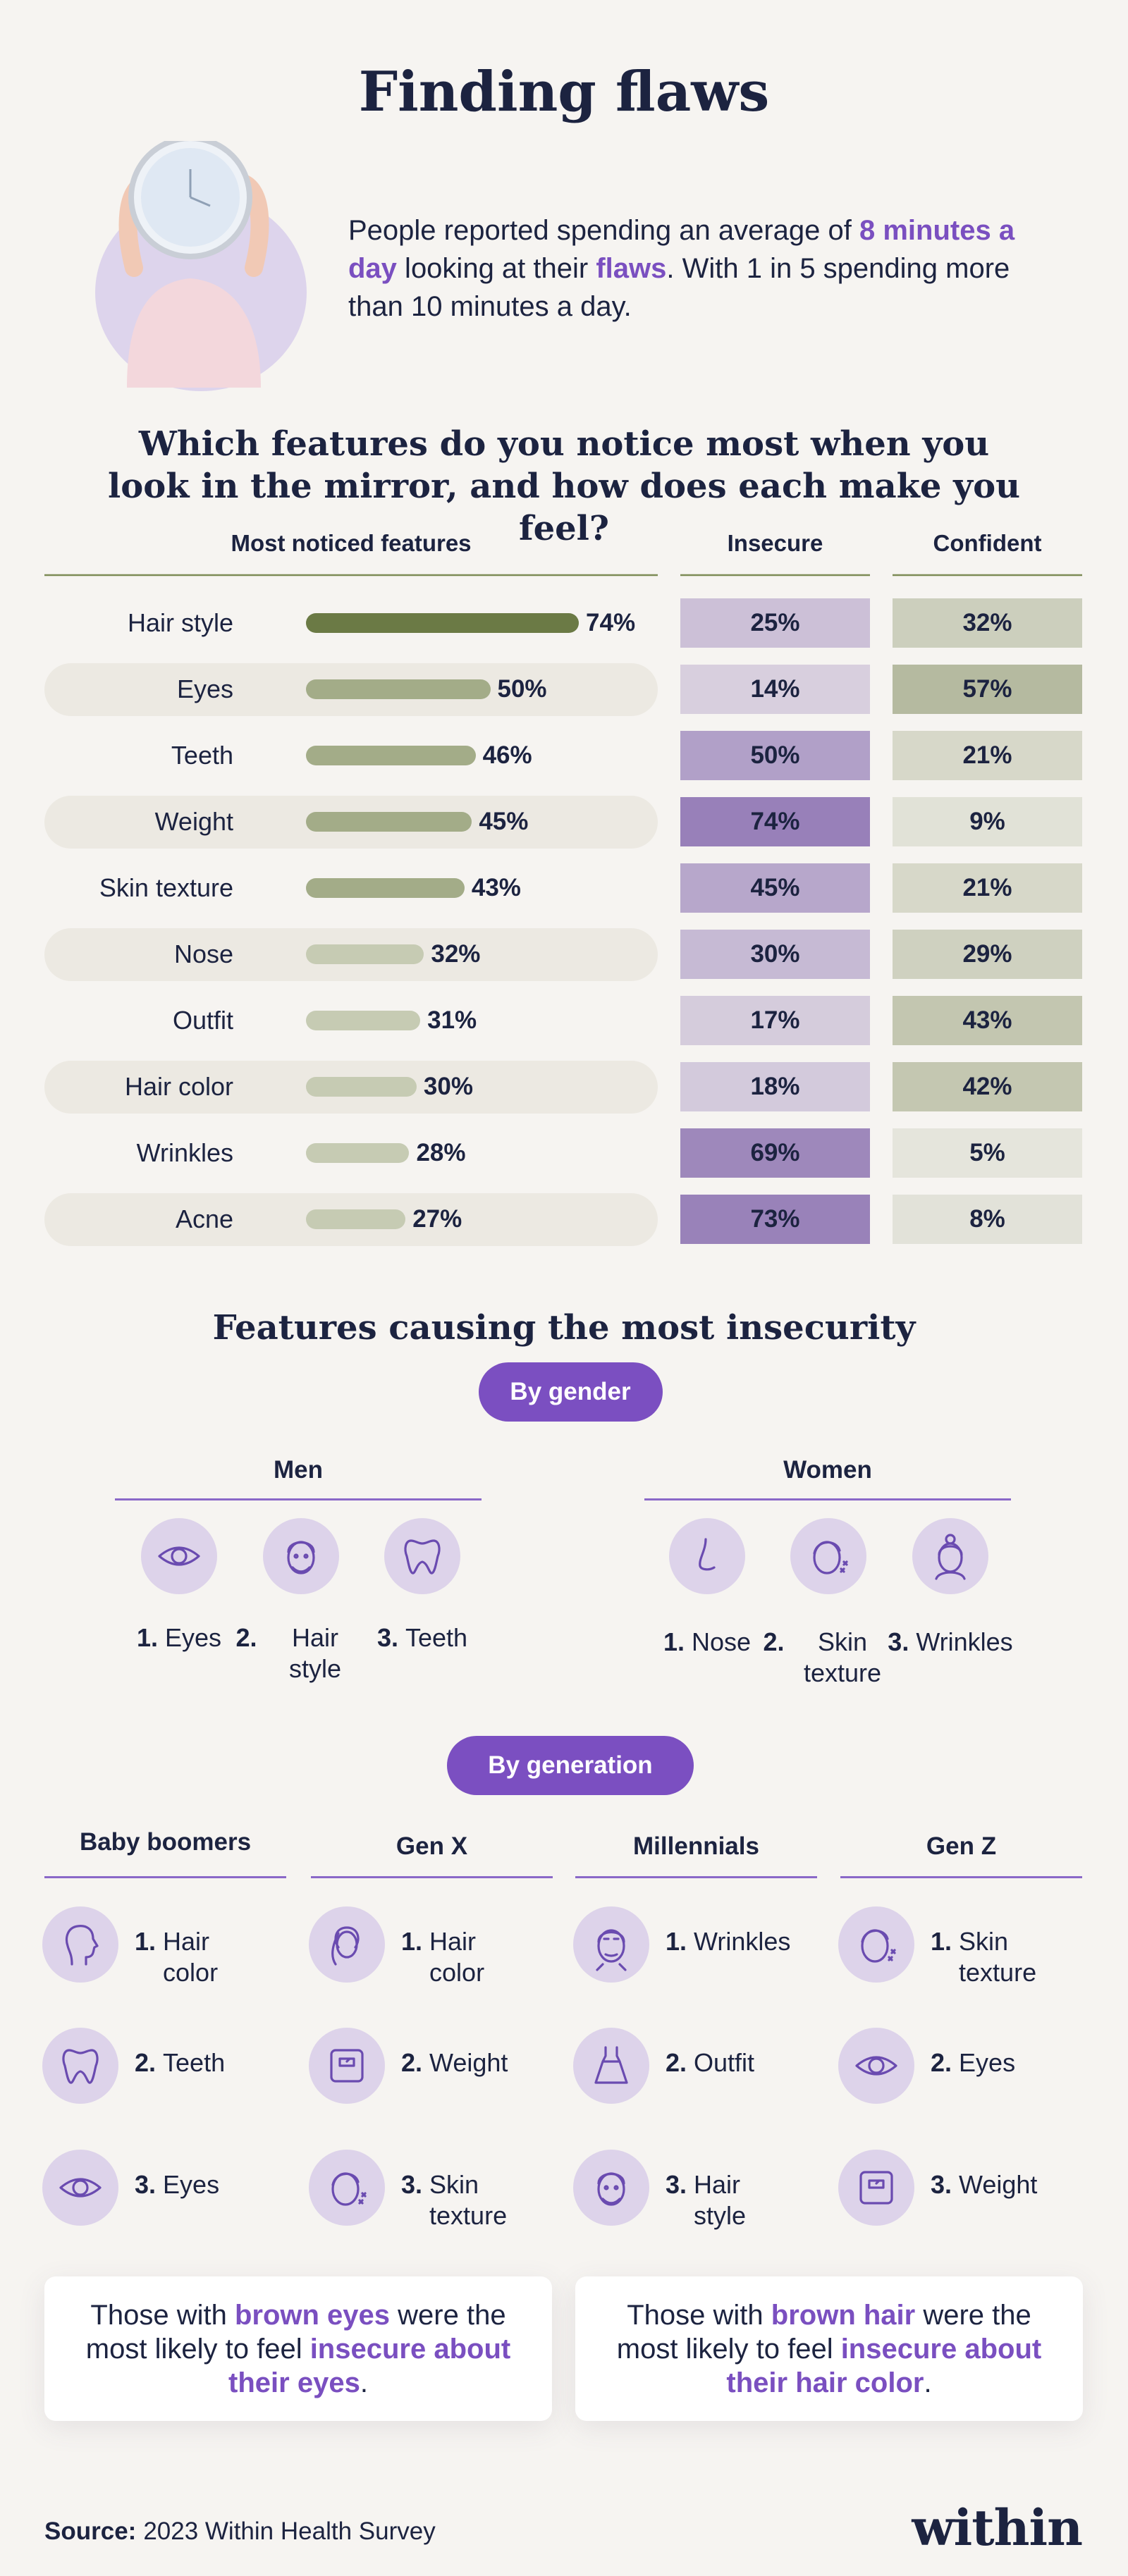 This screenshot has height=2576, width=1128. What do you see at coordinates (295, 2332) in the screenshot?
I see `text-segment: were the most likely to feel` at bounding box center [295, 2332].